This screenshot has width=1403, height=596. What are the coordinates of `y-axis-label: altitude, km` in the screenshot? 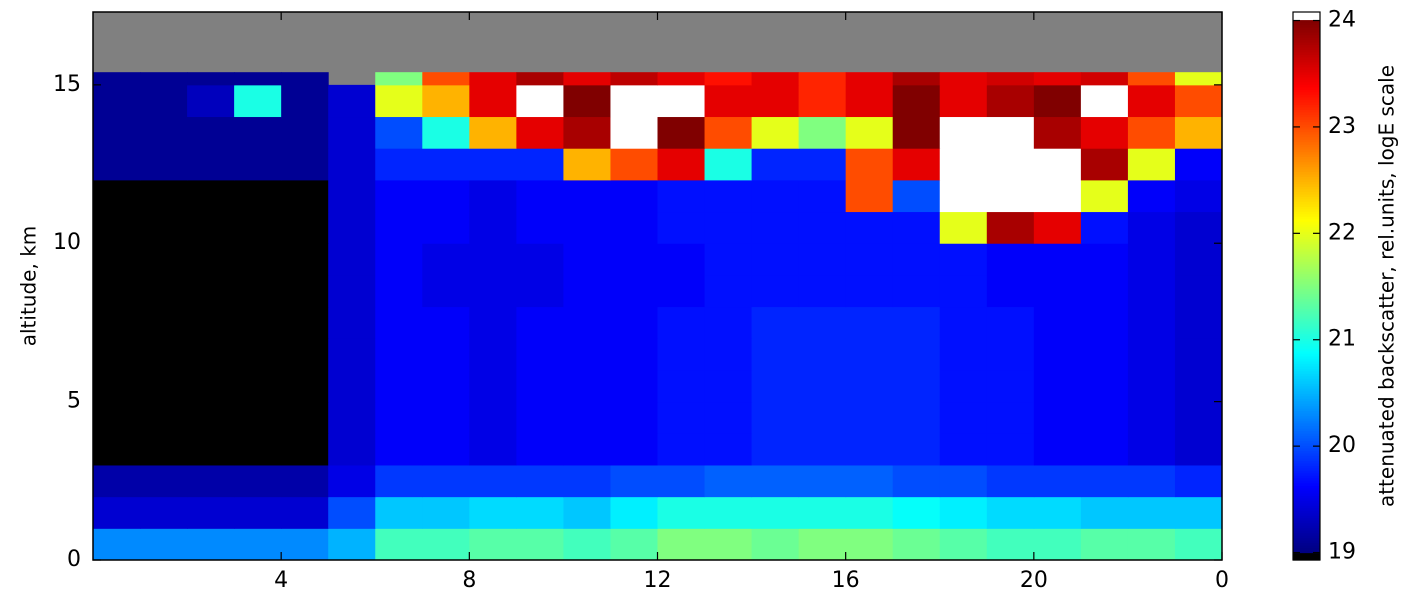 It's located at (29, 286).